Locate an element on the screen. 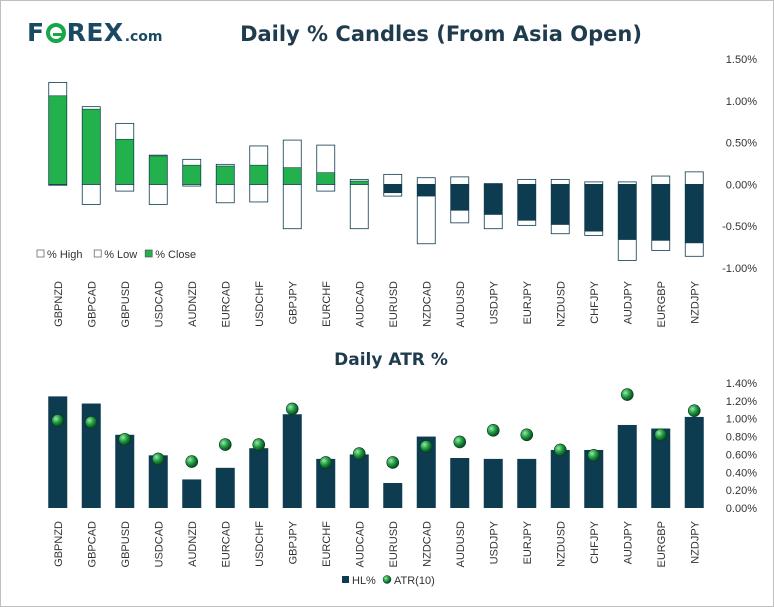 This screenshot has width=774, height=607. chart2-category-label: AUDCAD is located at coordinates (360, 544).